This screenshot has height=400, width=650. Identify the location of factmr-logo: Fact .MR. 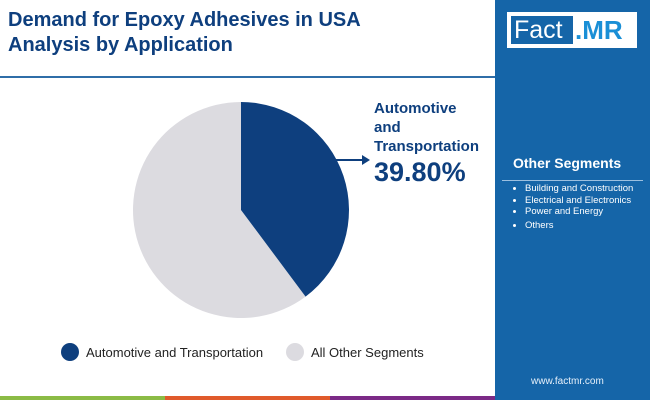
(572, 30).